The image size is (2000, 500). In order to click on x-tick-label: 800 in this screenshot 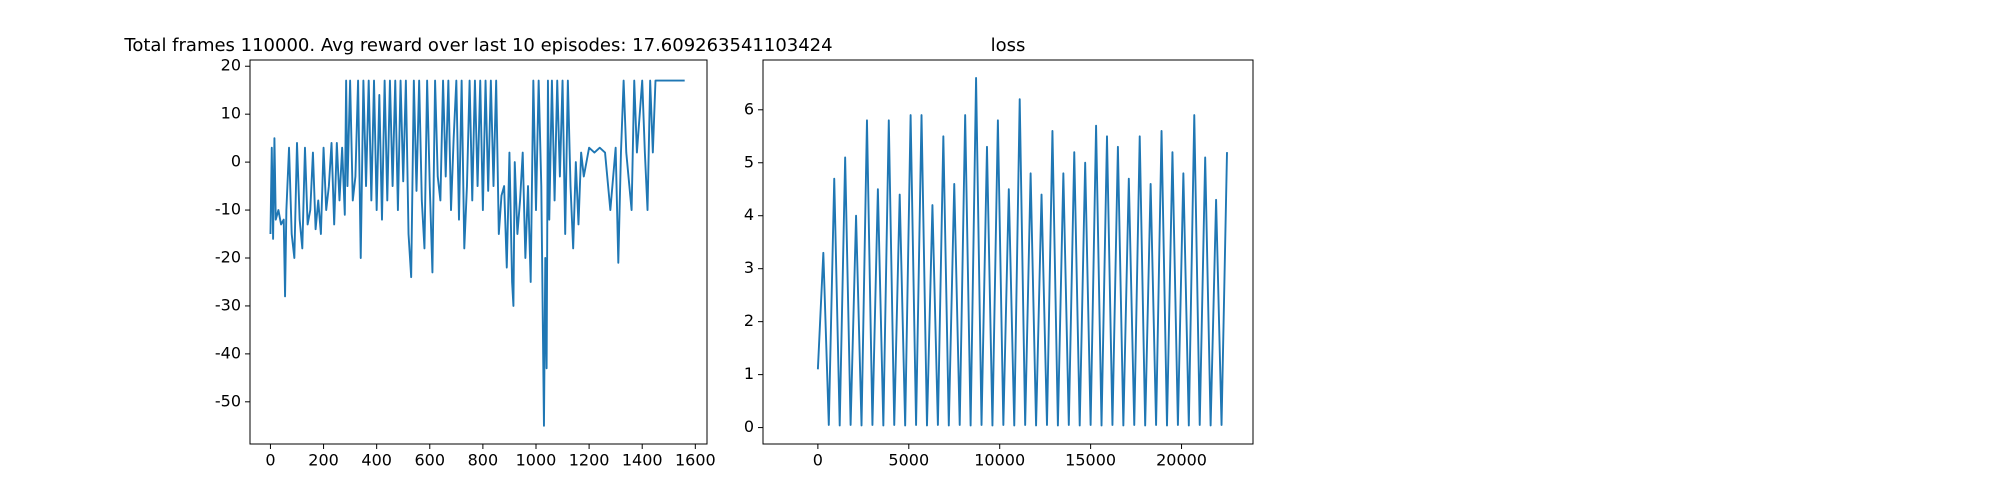, I will do `click(483, 460)`.